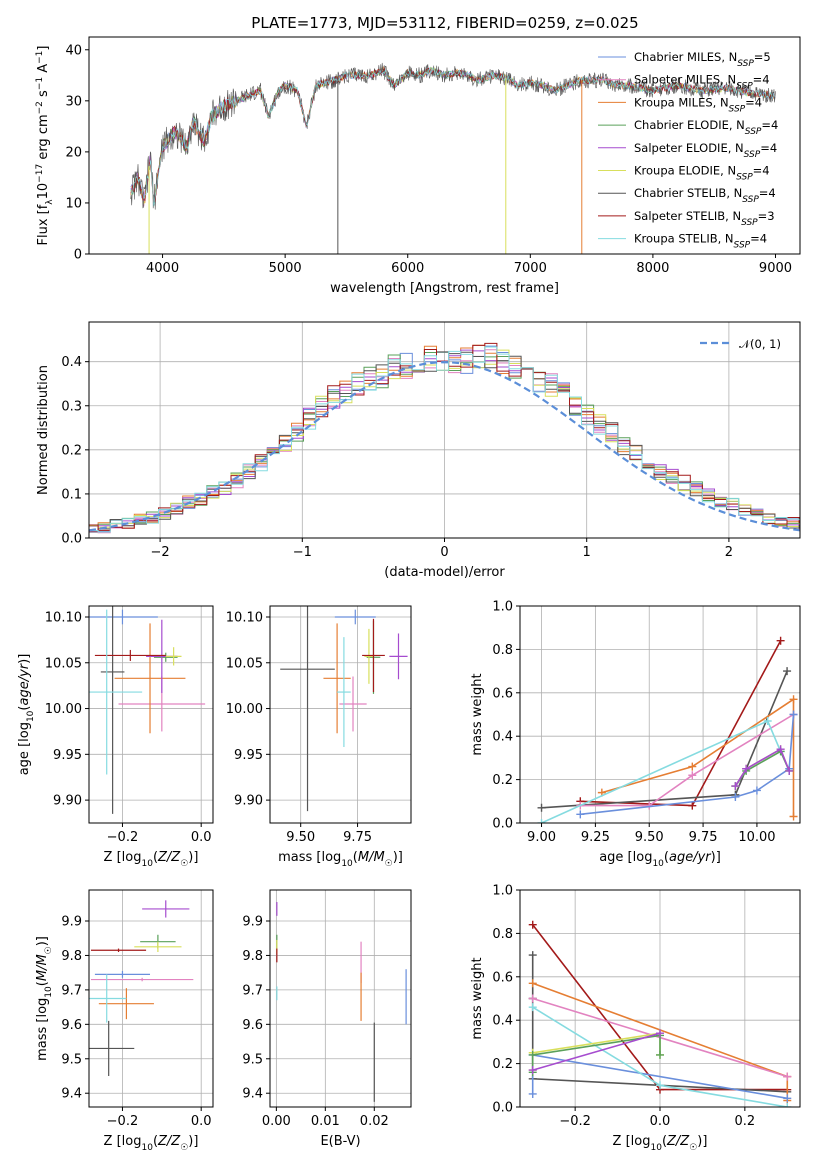 The width and height of the screenshot is (819, 1170). I want to click on label-part: (, so click(24, 708).